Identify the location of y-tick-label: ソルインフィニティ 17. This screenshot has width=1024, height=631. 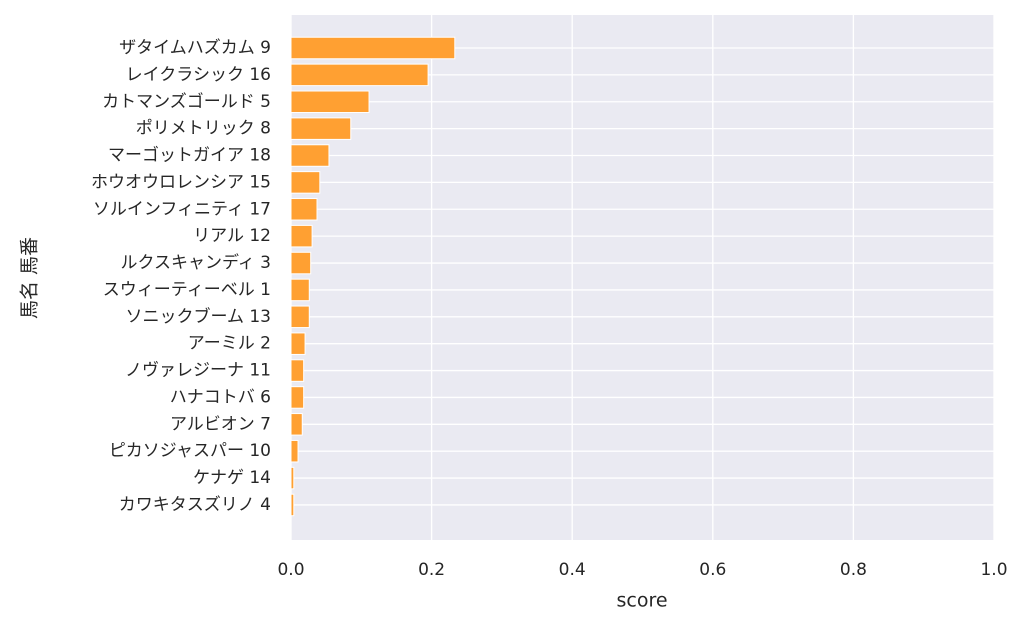
(182, 209).